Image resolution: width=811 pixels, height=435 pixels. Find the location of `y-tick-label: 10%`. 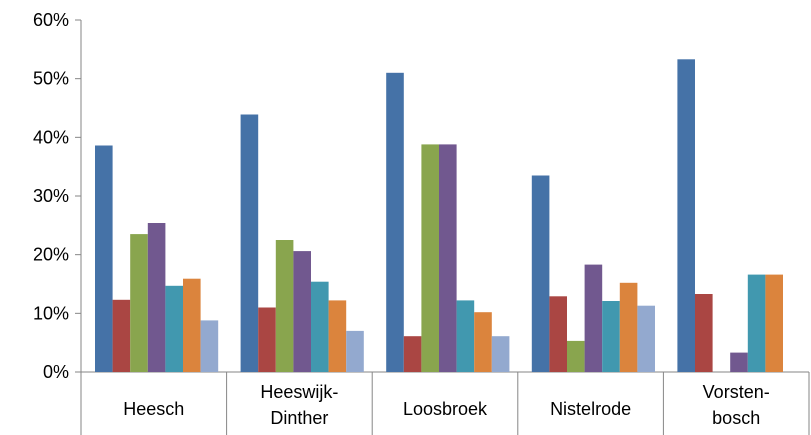

y-tick-label: 10% is located at coordinates (51, 313).